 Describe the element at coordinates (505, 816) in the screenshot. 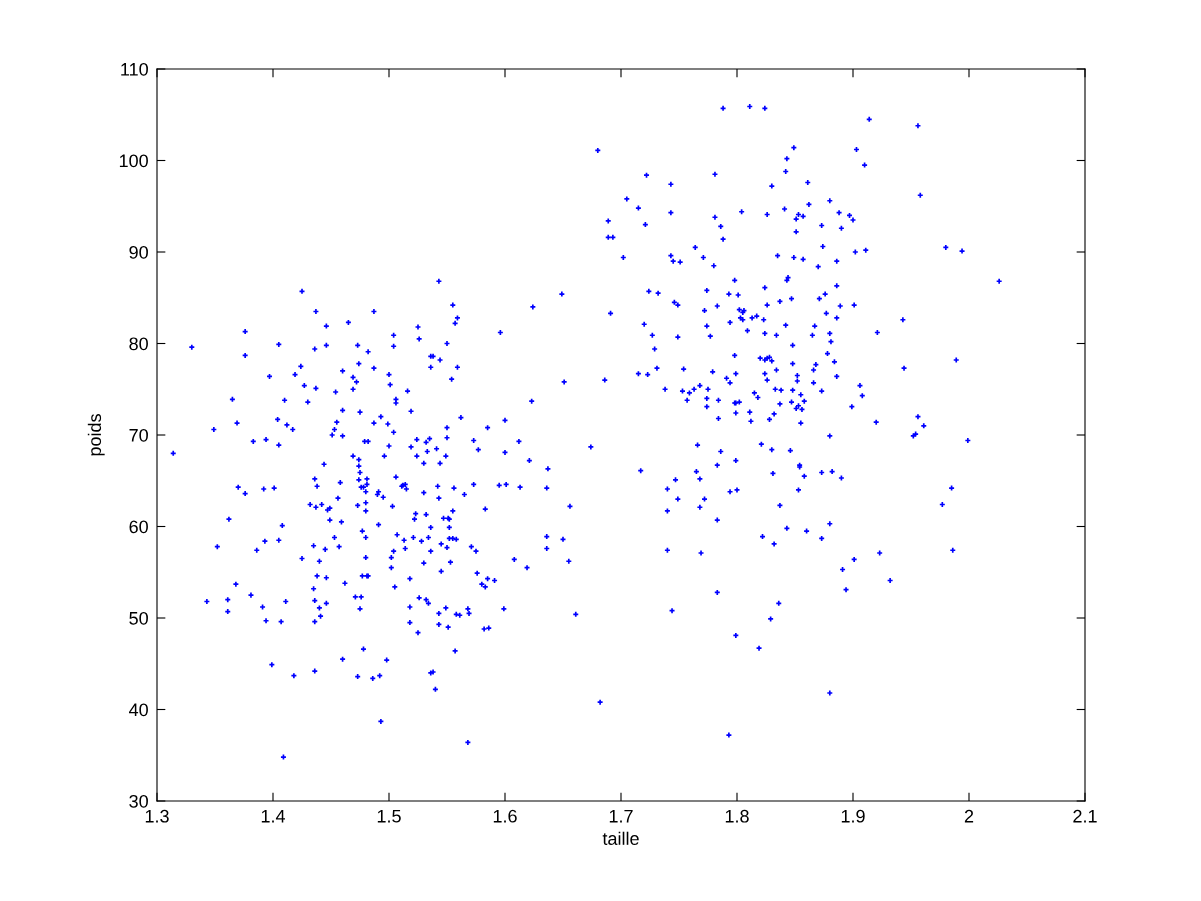

I see `x-tick-label: 1.6` at that location.